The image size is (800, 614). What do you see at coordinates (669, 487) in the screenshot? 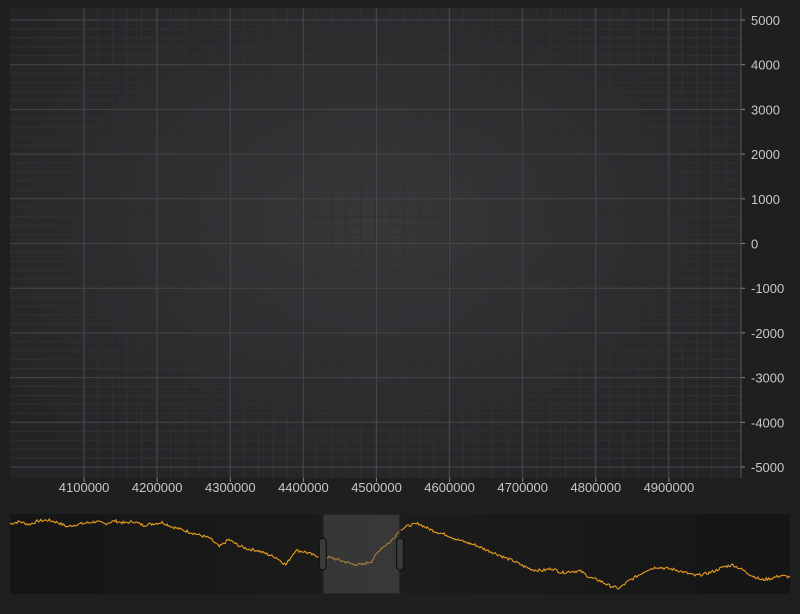
I see `x-tick-label: 4900000` at bounding box center [669, 487].